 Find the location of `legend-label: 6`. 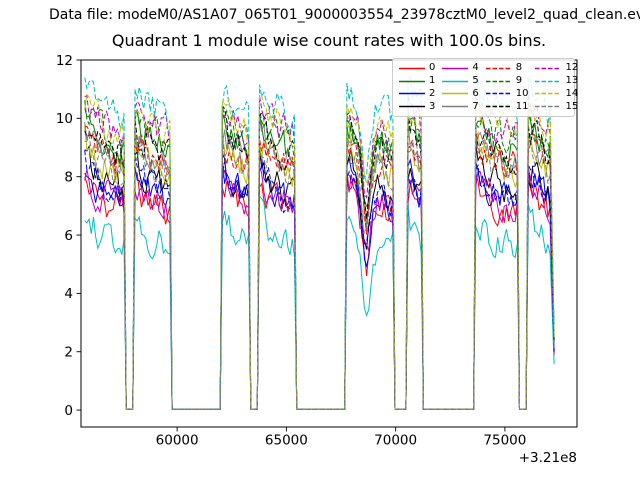

legend-label: 6 is located at coordinates (475, 93).